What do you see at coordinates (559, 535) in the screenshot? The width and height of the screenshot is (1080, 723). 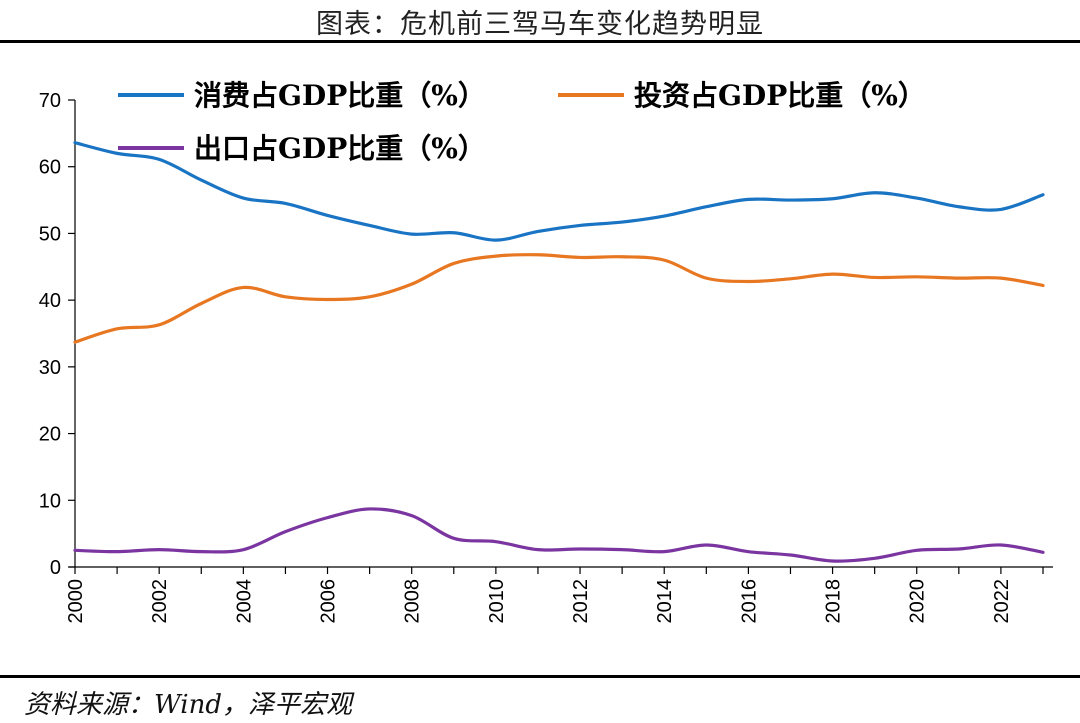 I see `series-line-export` at bounding box center [559, 535].